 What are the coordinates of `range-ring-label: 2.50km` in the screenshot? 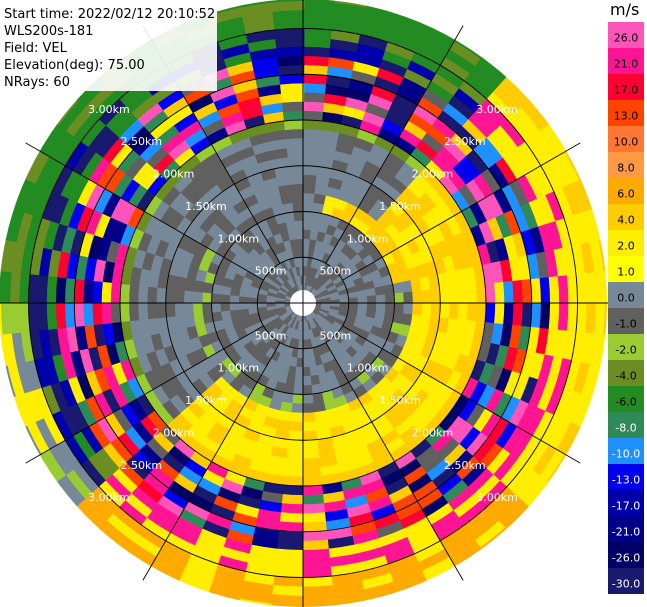 It's located at (141, 465).